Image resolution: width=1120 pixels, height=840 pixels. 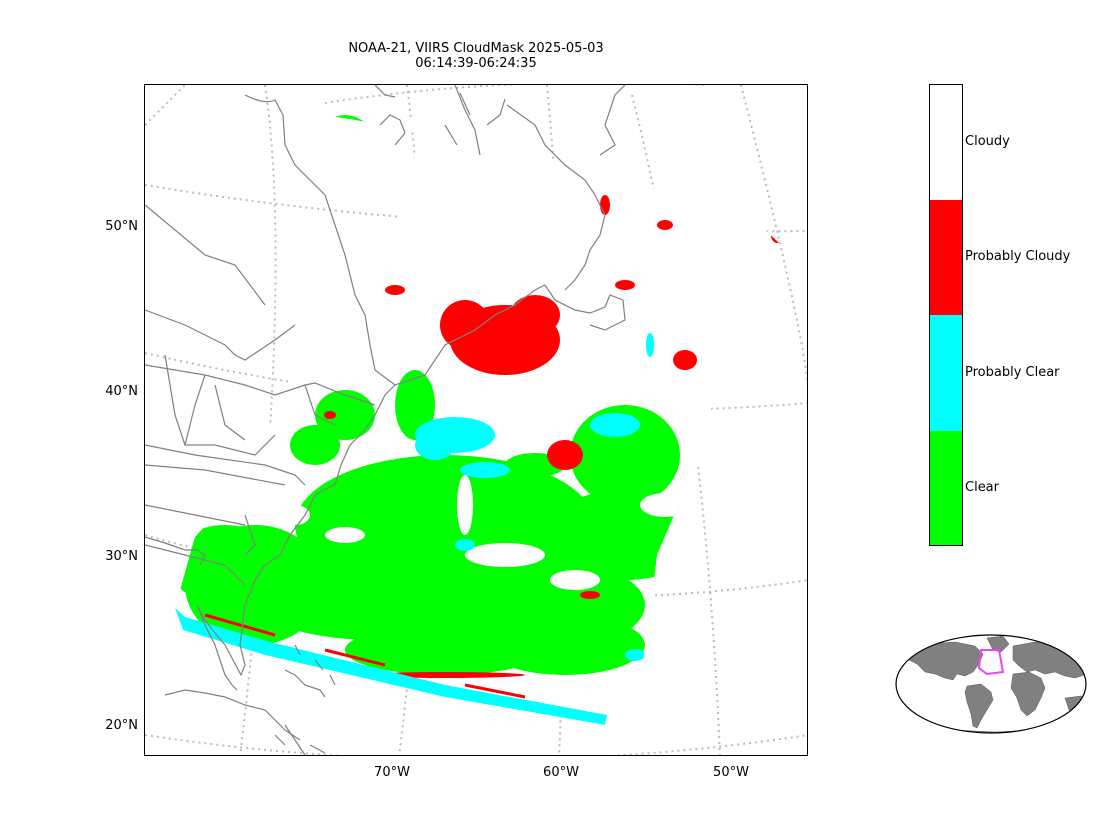 What do you see at coordinates (946, 488) in the screenshot?
I see `colorbar-swatch-clear` at bounding box center [946, 488].